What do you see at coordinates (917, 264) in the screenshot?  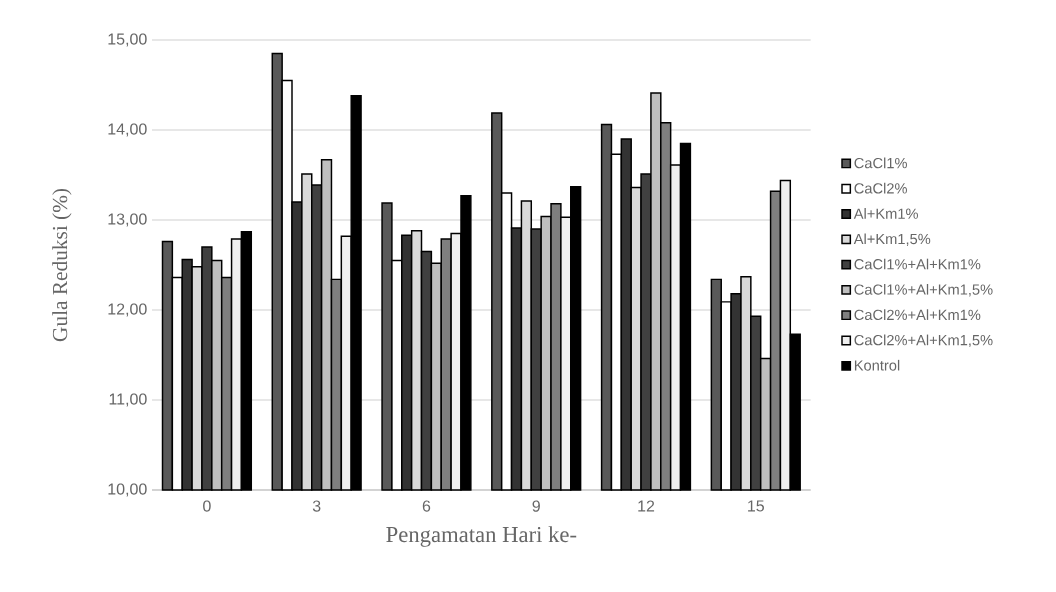 I see `legend-label: CaCl1%+Al+Km1%` at bounding box center [917, 264].